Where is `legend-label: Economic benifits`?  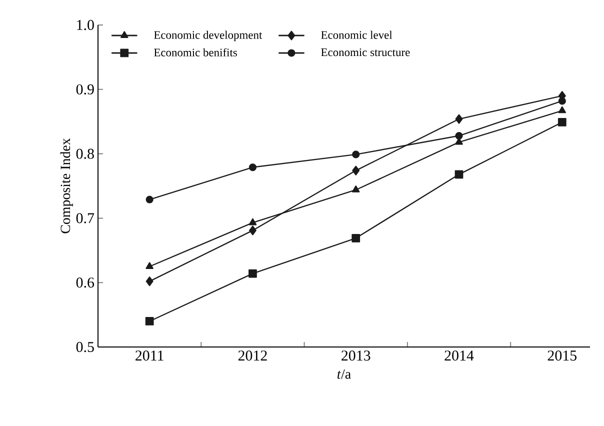
legend-label: Economic benifits is located at coordinates (195, 52).